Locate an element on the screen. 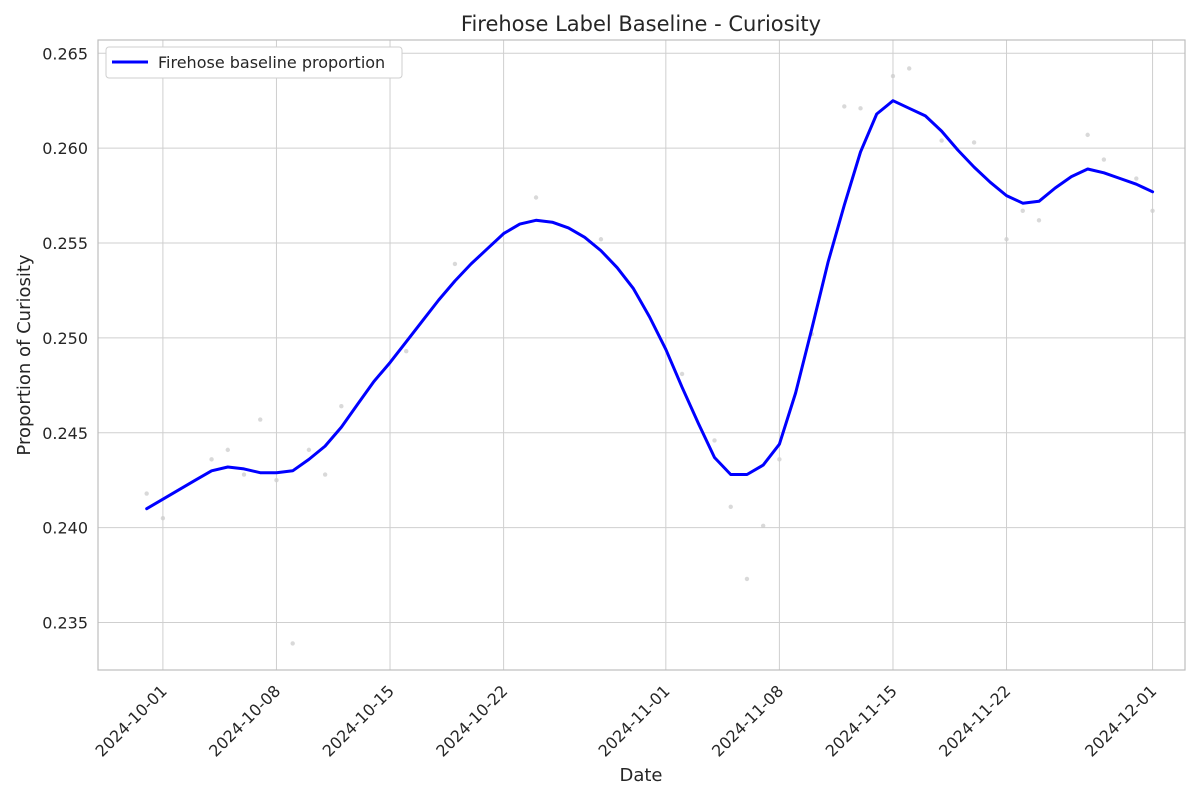 This screenshot has height=800, width=1200. chart-title: Firehose Label Baseline - Curiosity is located at coordinates (641, 24).